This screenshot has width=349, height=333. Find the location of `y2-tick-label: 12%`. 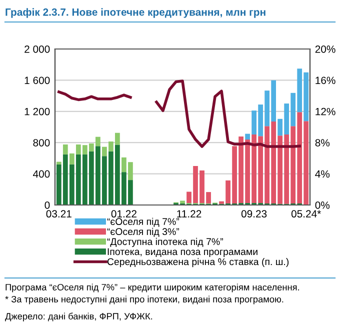

y2-tick-label: 12% is located at coordinates (326, 112).